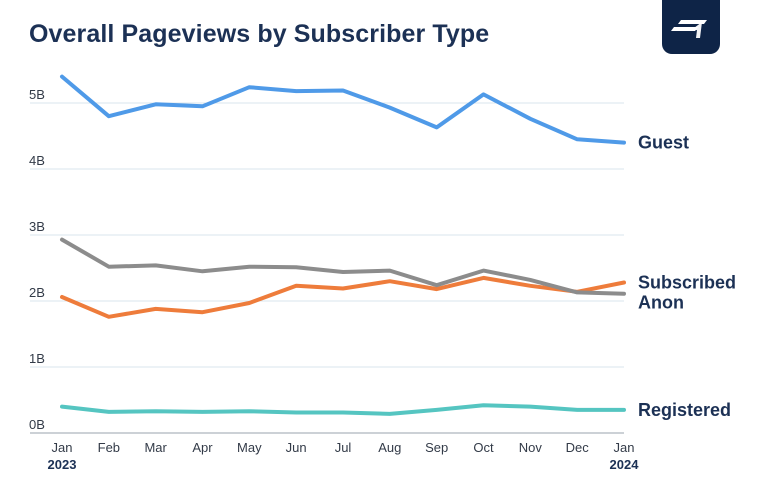 This screenshot has height=500, width=768. Describe the element at coordinates (37, 94) in the screenshot. I see `y-tick-label: 5B` at that location.